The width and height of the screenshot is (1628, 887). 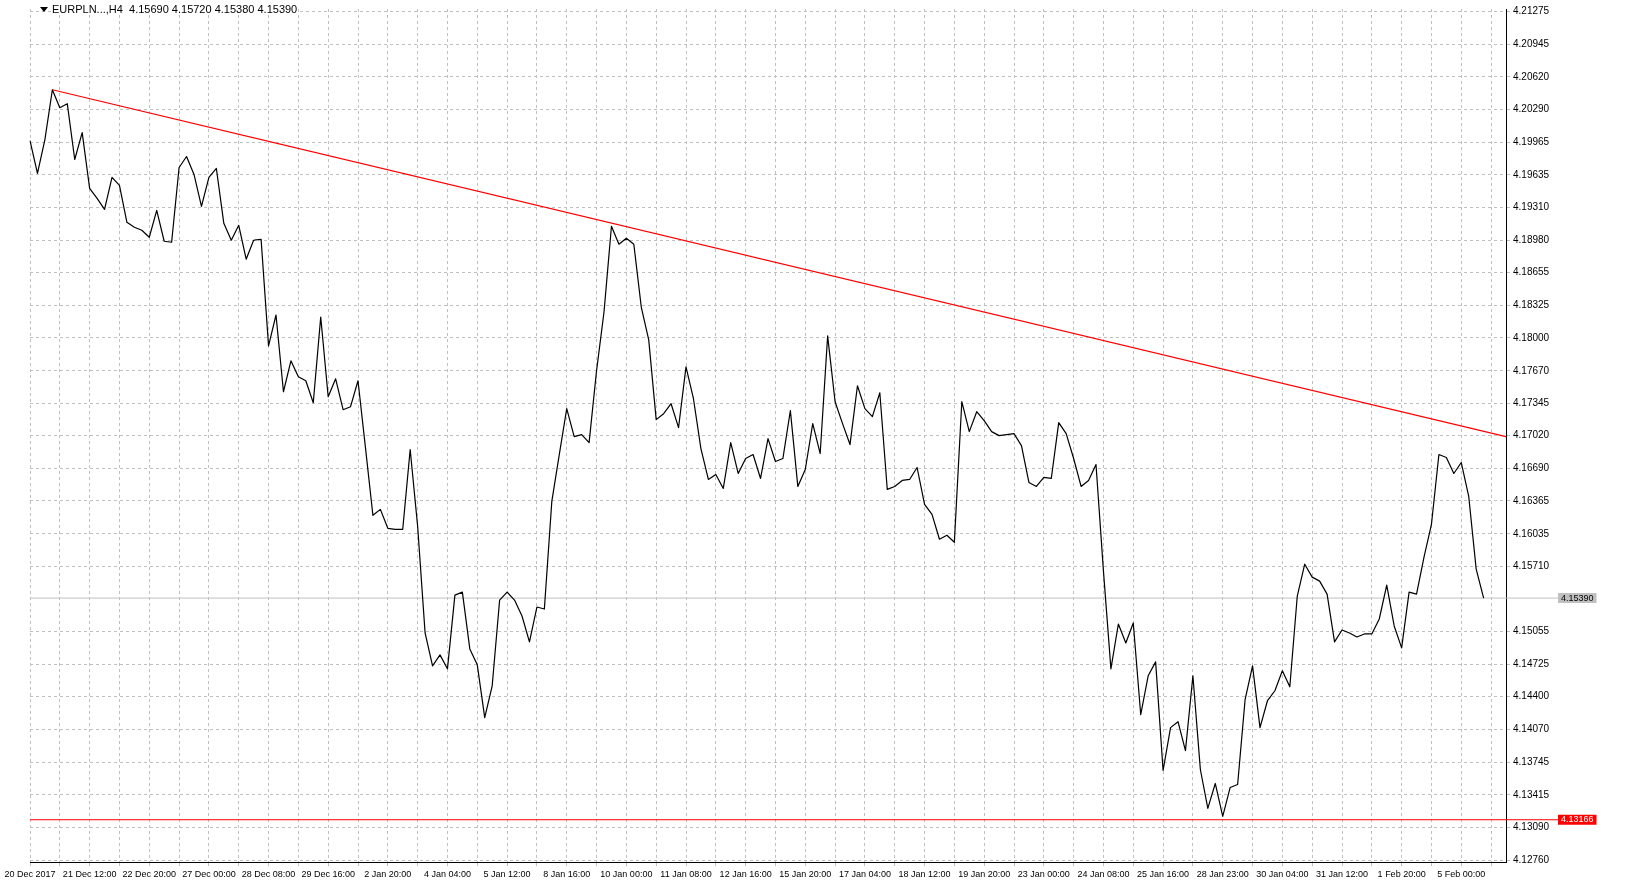 I want to click on chart-title: EURPLN...,H4 4.15690 4.15720 4.15380 4.15390, so click(x=175, y=9).